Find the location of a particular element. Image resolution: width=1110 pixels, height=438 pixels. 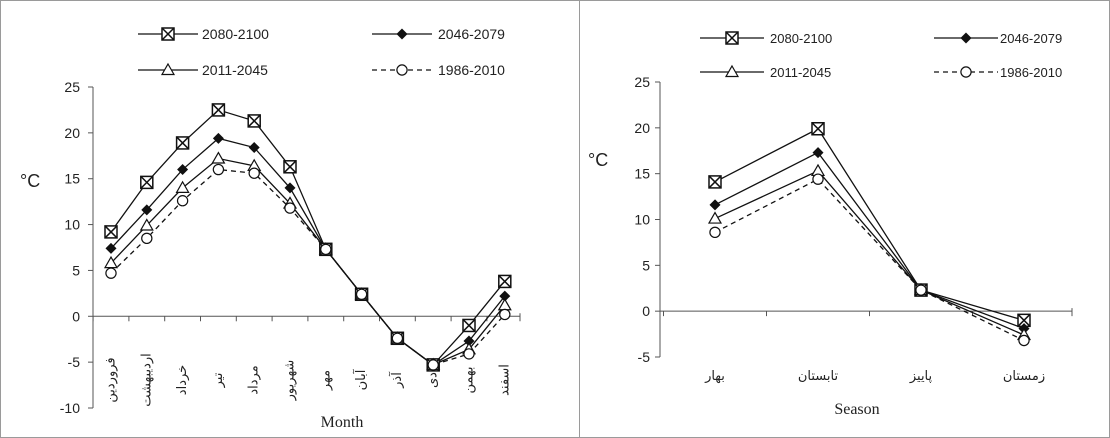

monthly-y-tick-label: 25 is located at coordinates (72, 87).